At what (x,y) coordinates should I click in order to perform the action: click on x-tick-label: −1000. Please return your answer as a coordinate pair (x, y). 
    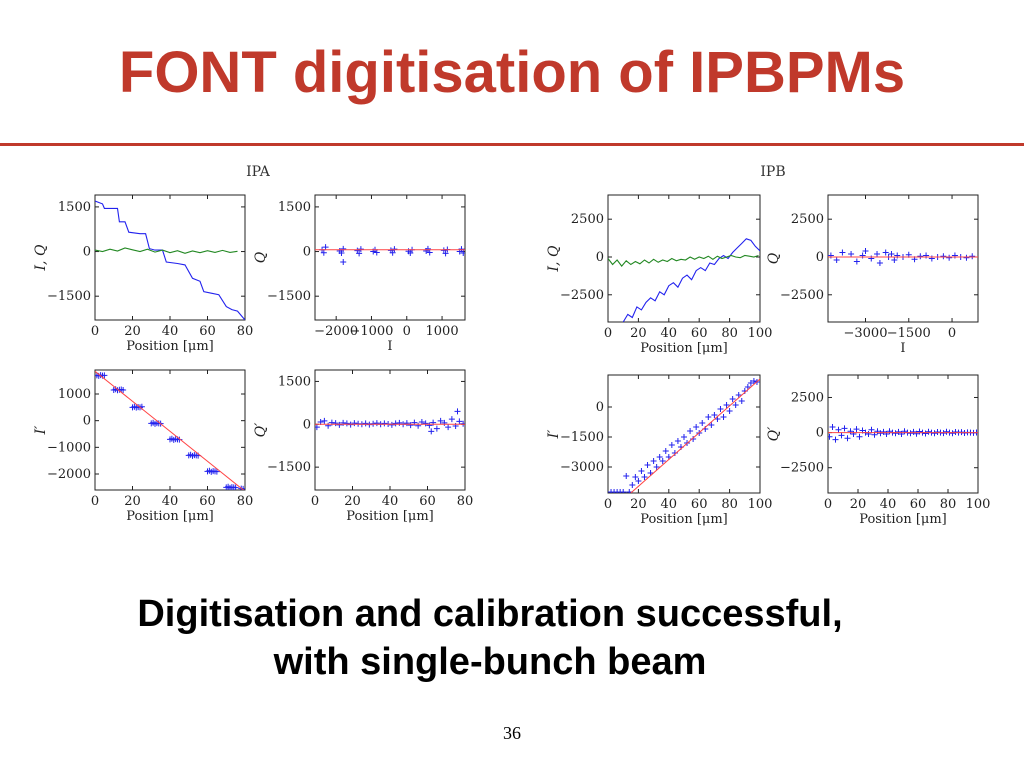
    Looking at the image, I should click on (371, 331).